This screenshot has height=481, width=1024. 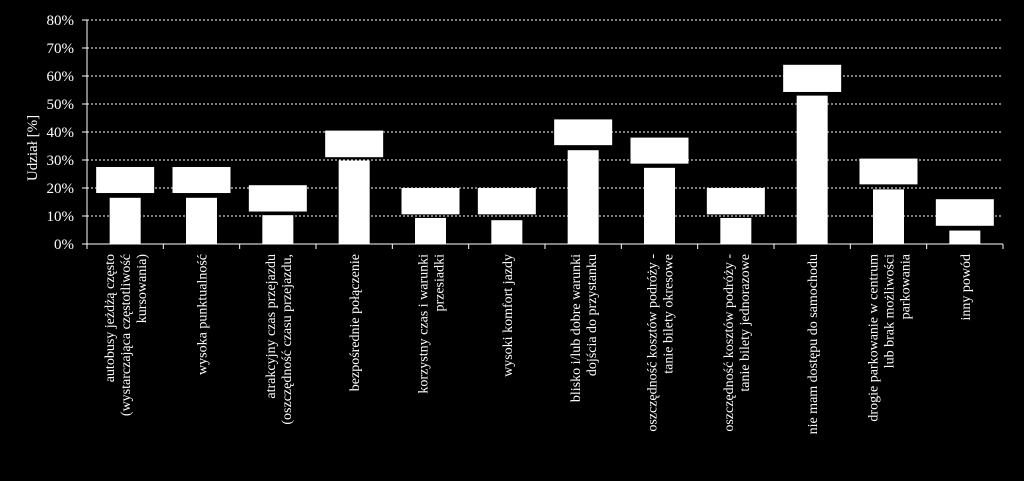 I want to click on x-category-label-line: autobusy jeżdżą często, so click(x=110, y=318).